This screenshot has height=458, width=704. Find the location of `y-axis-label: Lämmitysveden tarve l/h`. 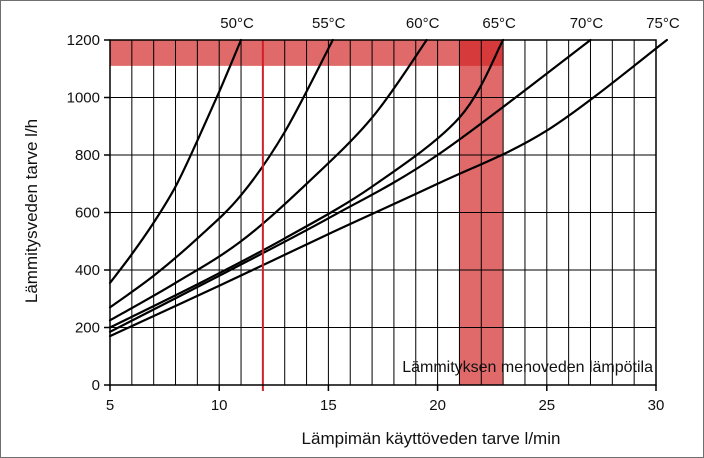

y-axis-label: Lämmitysveden tarve l/h is located at coordinates (31, 211).